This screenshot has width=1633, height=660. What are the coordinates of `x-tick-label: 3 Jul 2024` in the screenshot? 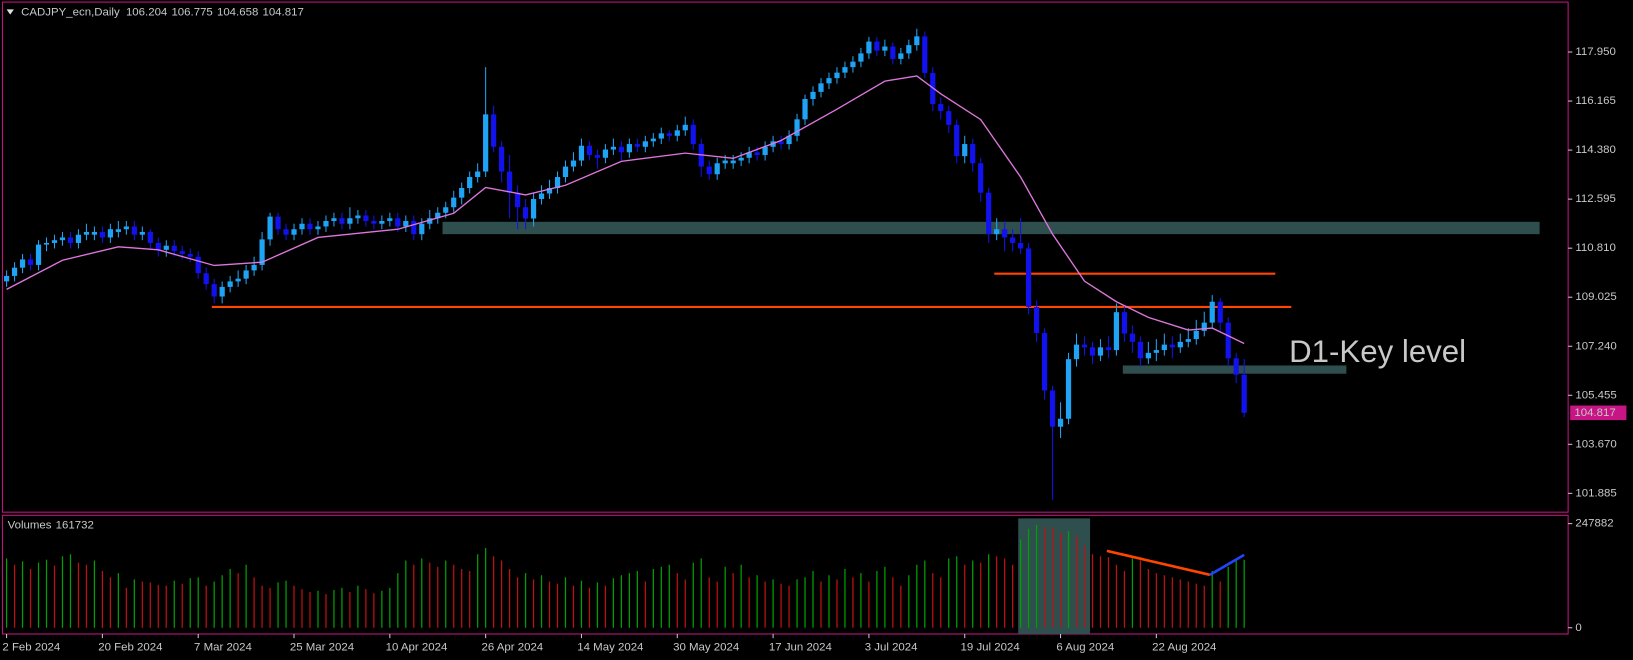 It's located at (891, 648).